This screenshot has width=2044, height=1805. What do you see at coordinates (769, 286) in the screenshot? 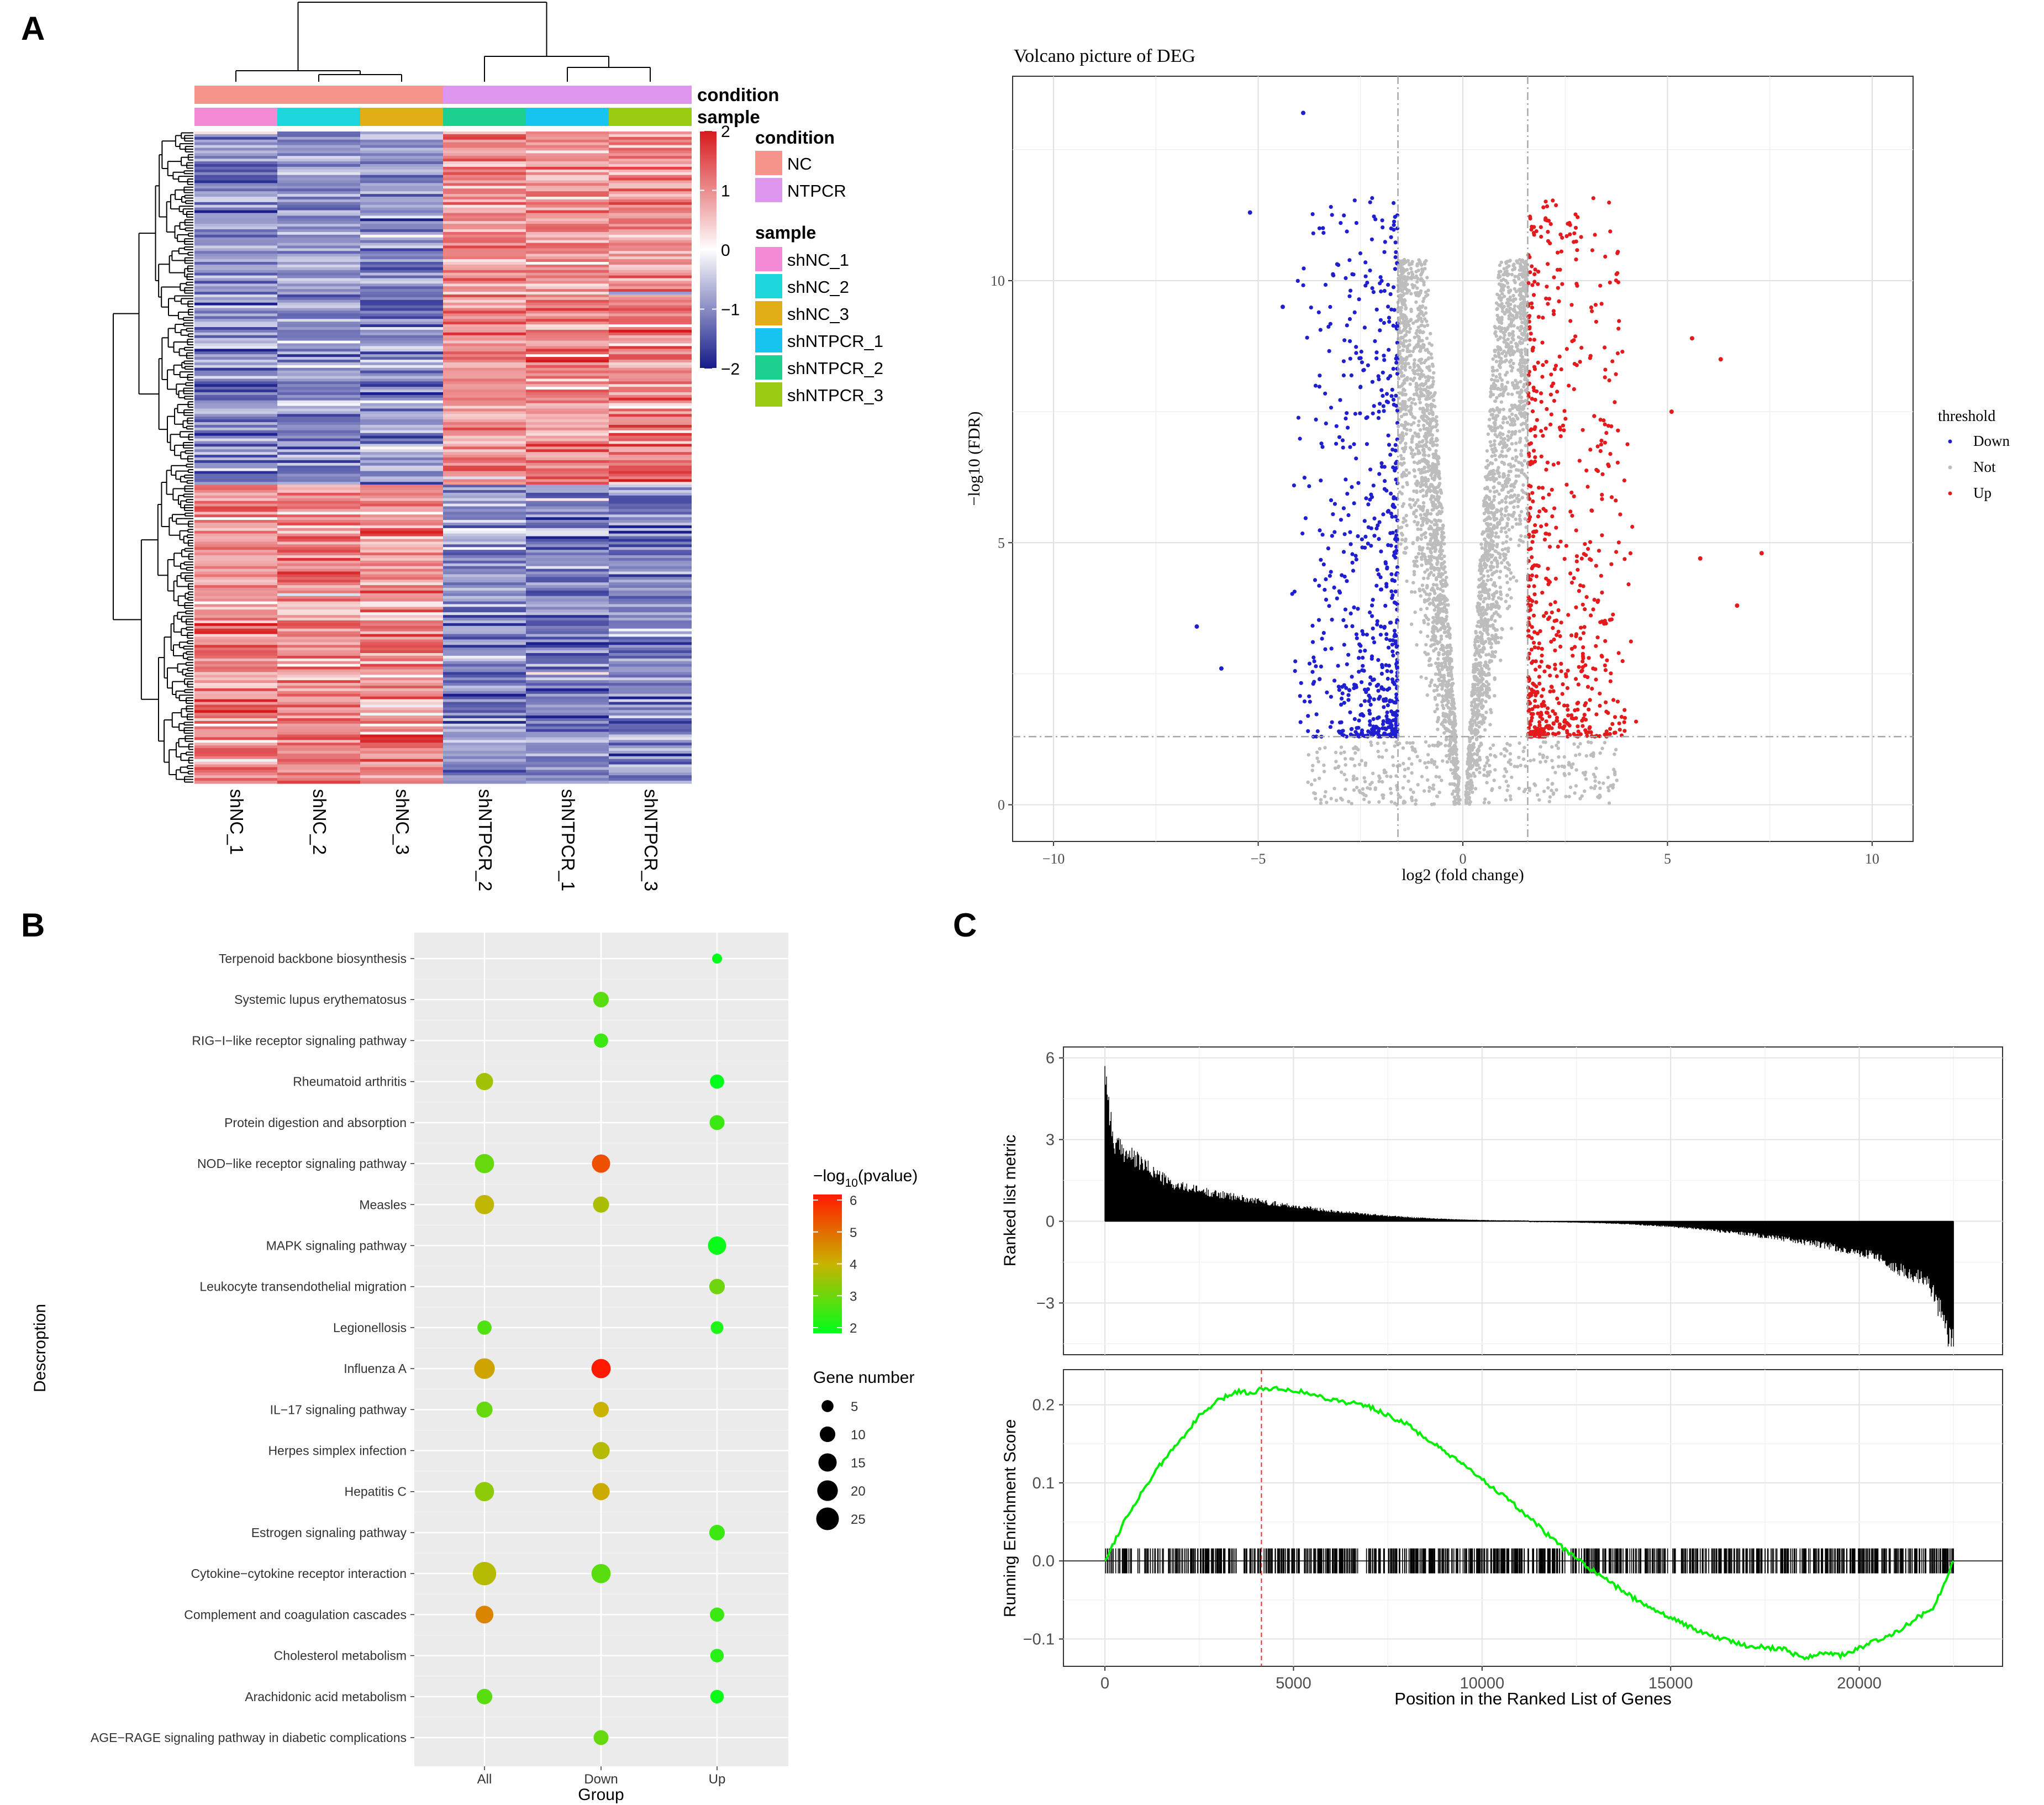
I see `legend-swatch-sample` at bounding box center [769, 286].